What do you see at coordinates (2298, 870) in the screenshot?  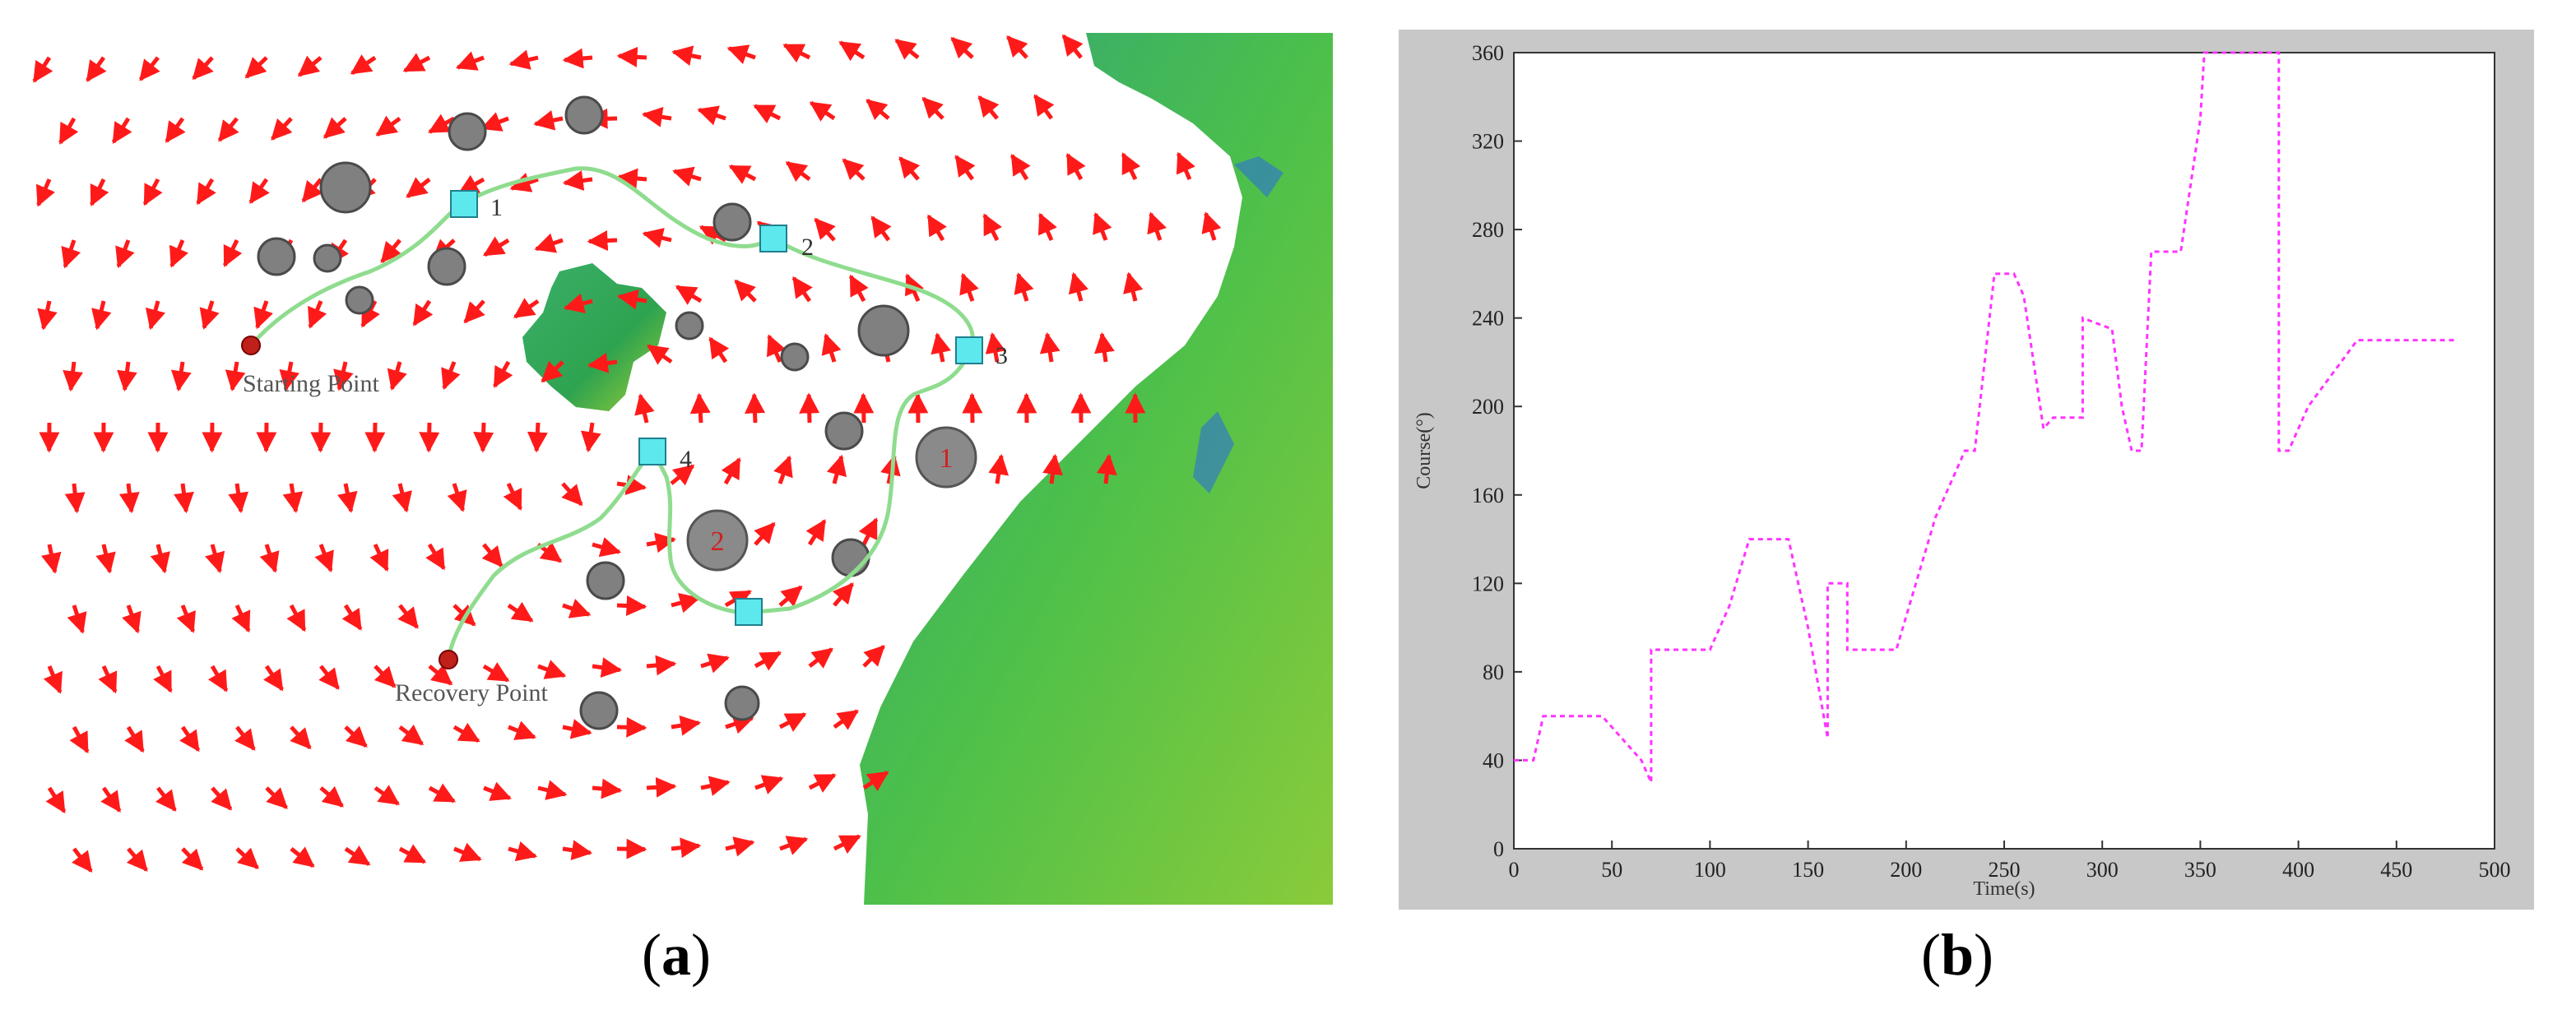 I see `x-tick-label: 400` at bounding box center [2298, 870].